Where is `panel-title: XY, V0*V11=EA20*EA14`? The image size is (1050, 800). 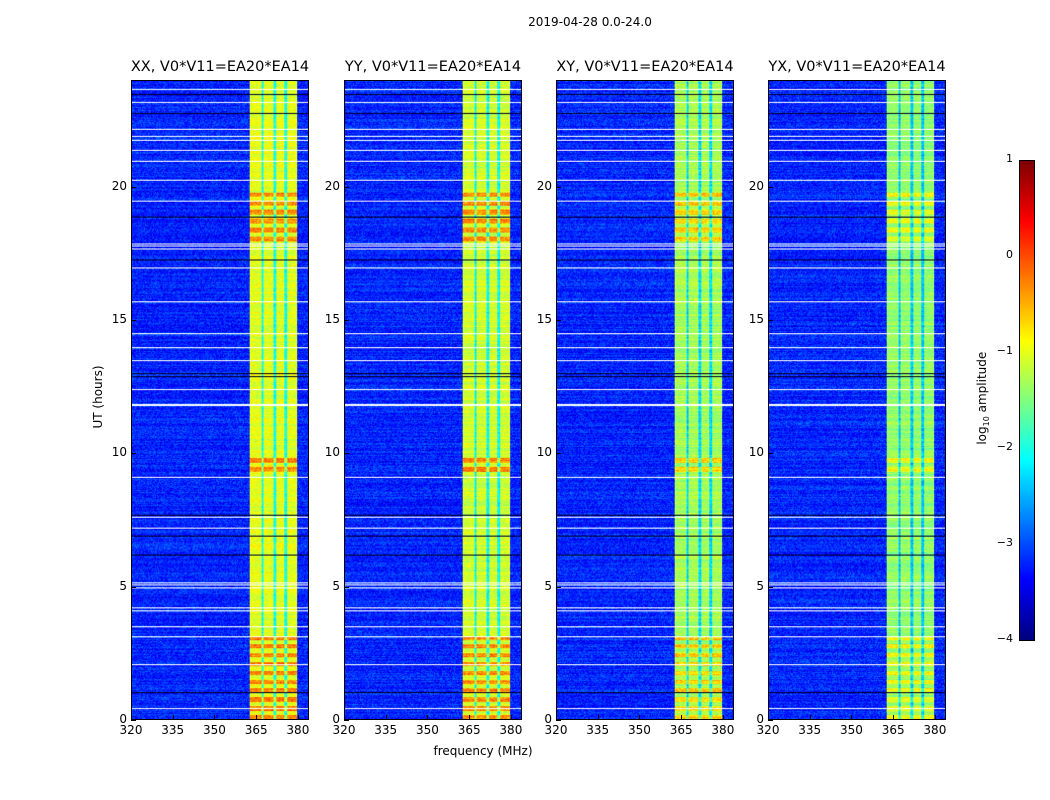
panel-title: XY, V0*V11=EA20*EA14 is located at coordinates (645, 67).